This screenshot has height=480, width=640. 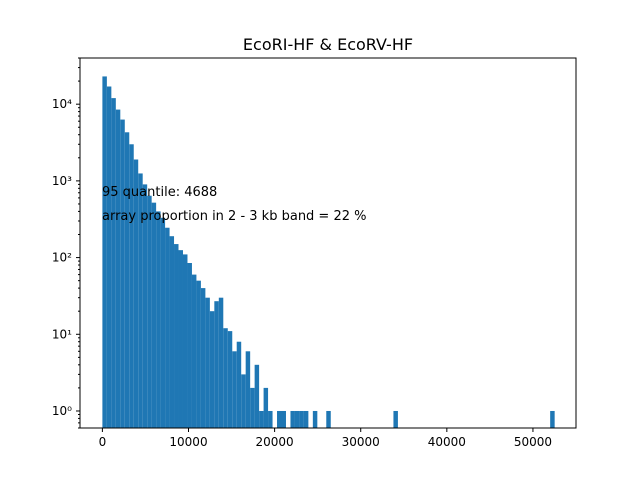 I want to click on x-tick-label: 0, so click(x=103, y=442).